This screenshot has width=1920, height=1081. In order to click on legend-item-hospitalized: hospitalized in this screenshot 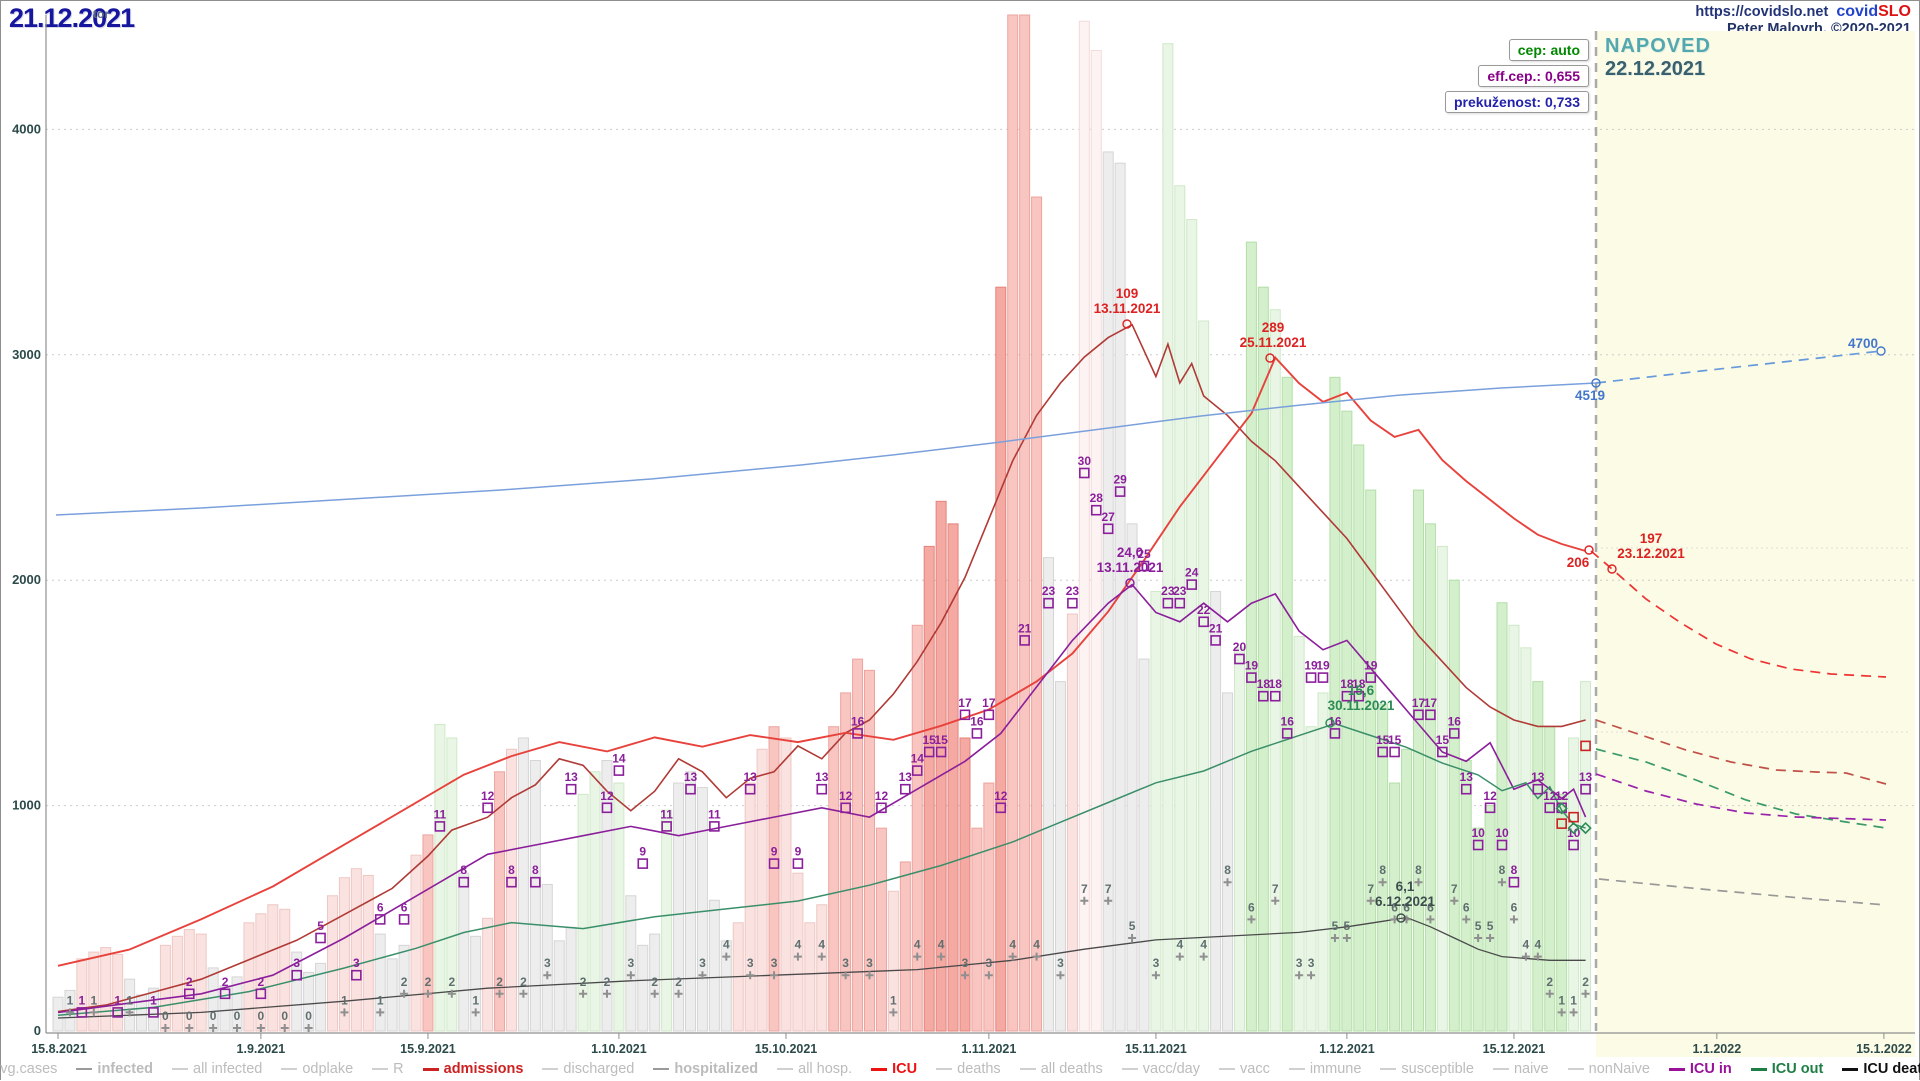, I will do `click(705, 1069)`.